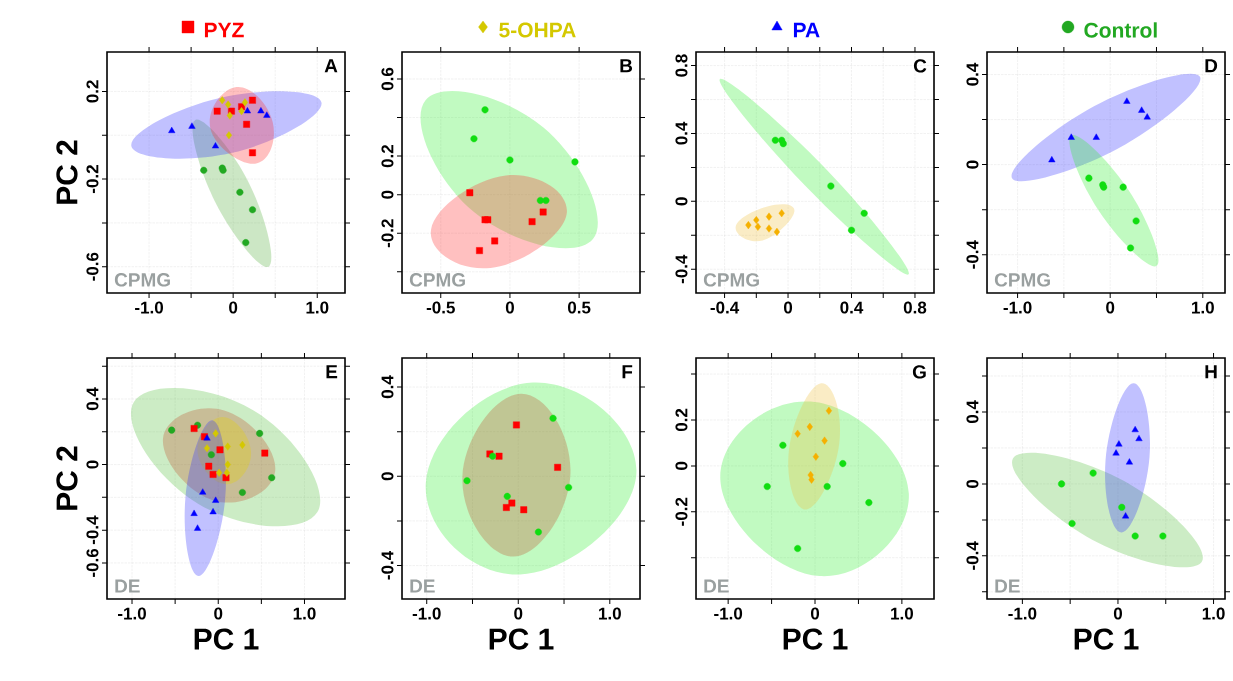 The height and width of the screenshot is (681, 1233). Describe the element at coordinates (725, 307) in the screenshot. I see `x-tick-label: -0.4` at that location.